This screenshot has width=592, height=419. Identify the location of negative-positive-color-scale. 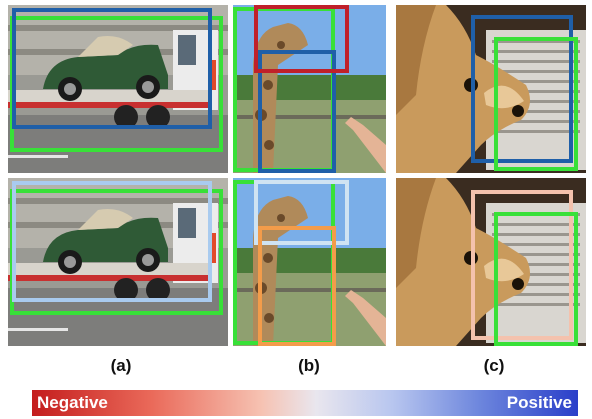
(305, 403).